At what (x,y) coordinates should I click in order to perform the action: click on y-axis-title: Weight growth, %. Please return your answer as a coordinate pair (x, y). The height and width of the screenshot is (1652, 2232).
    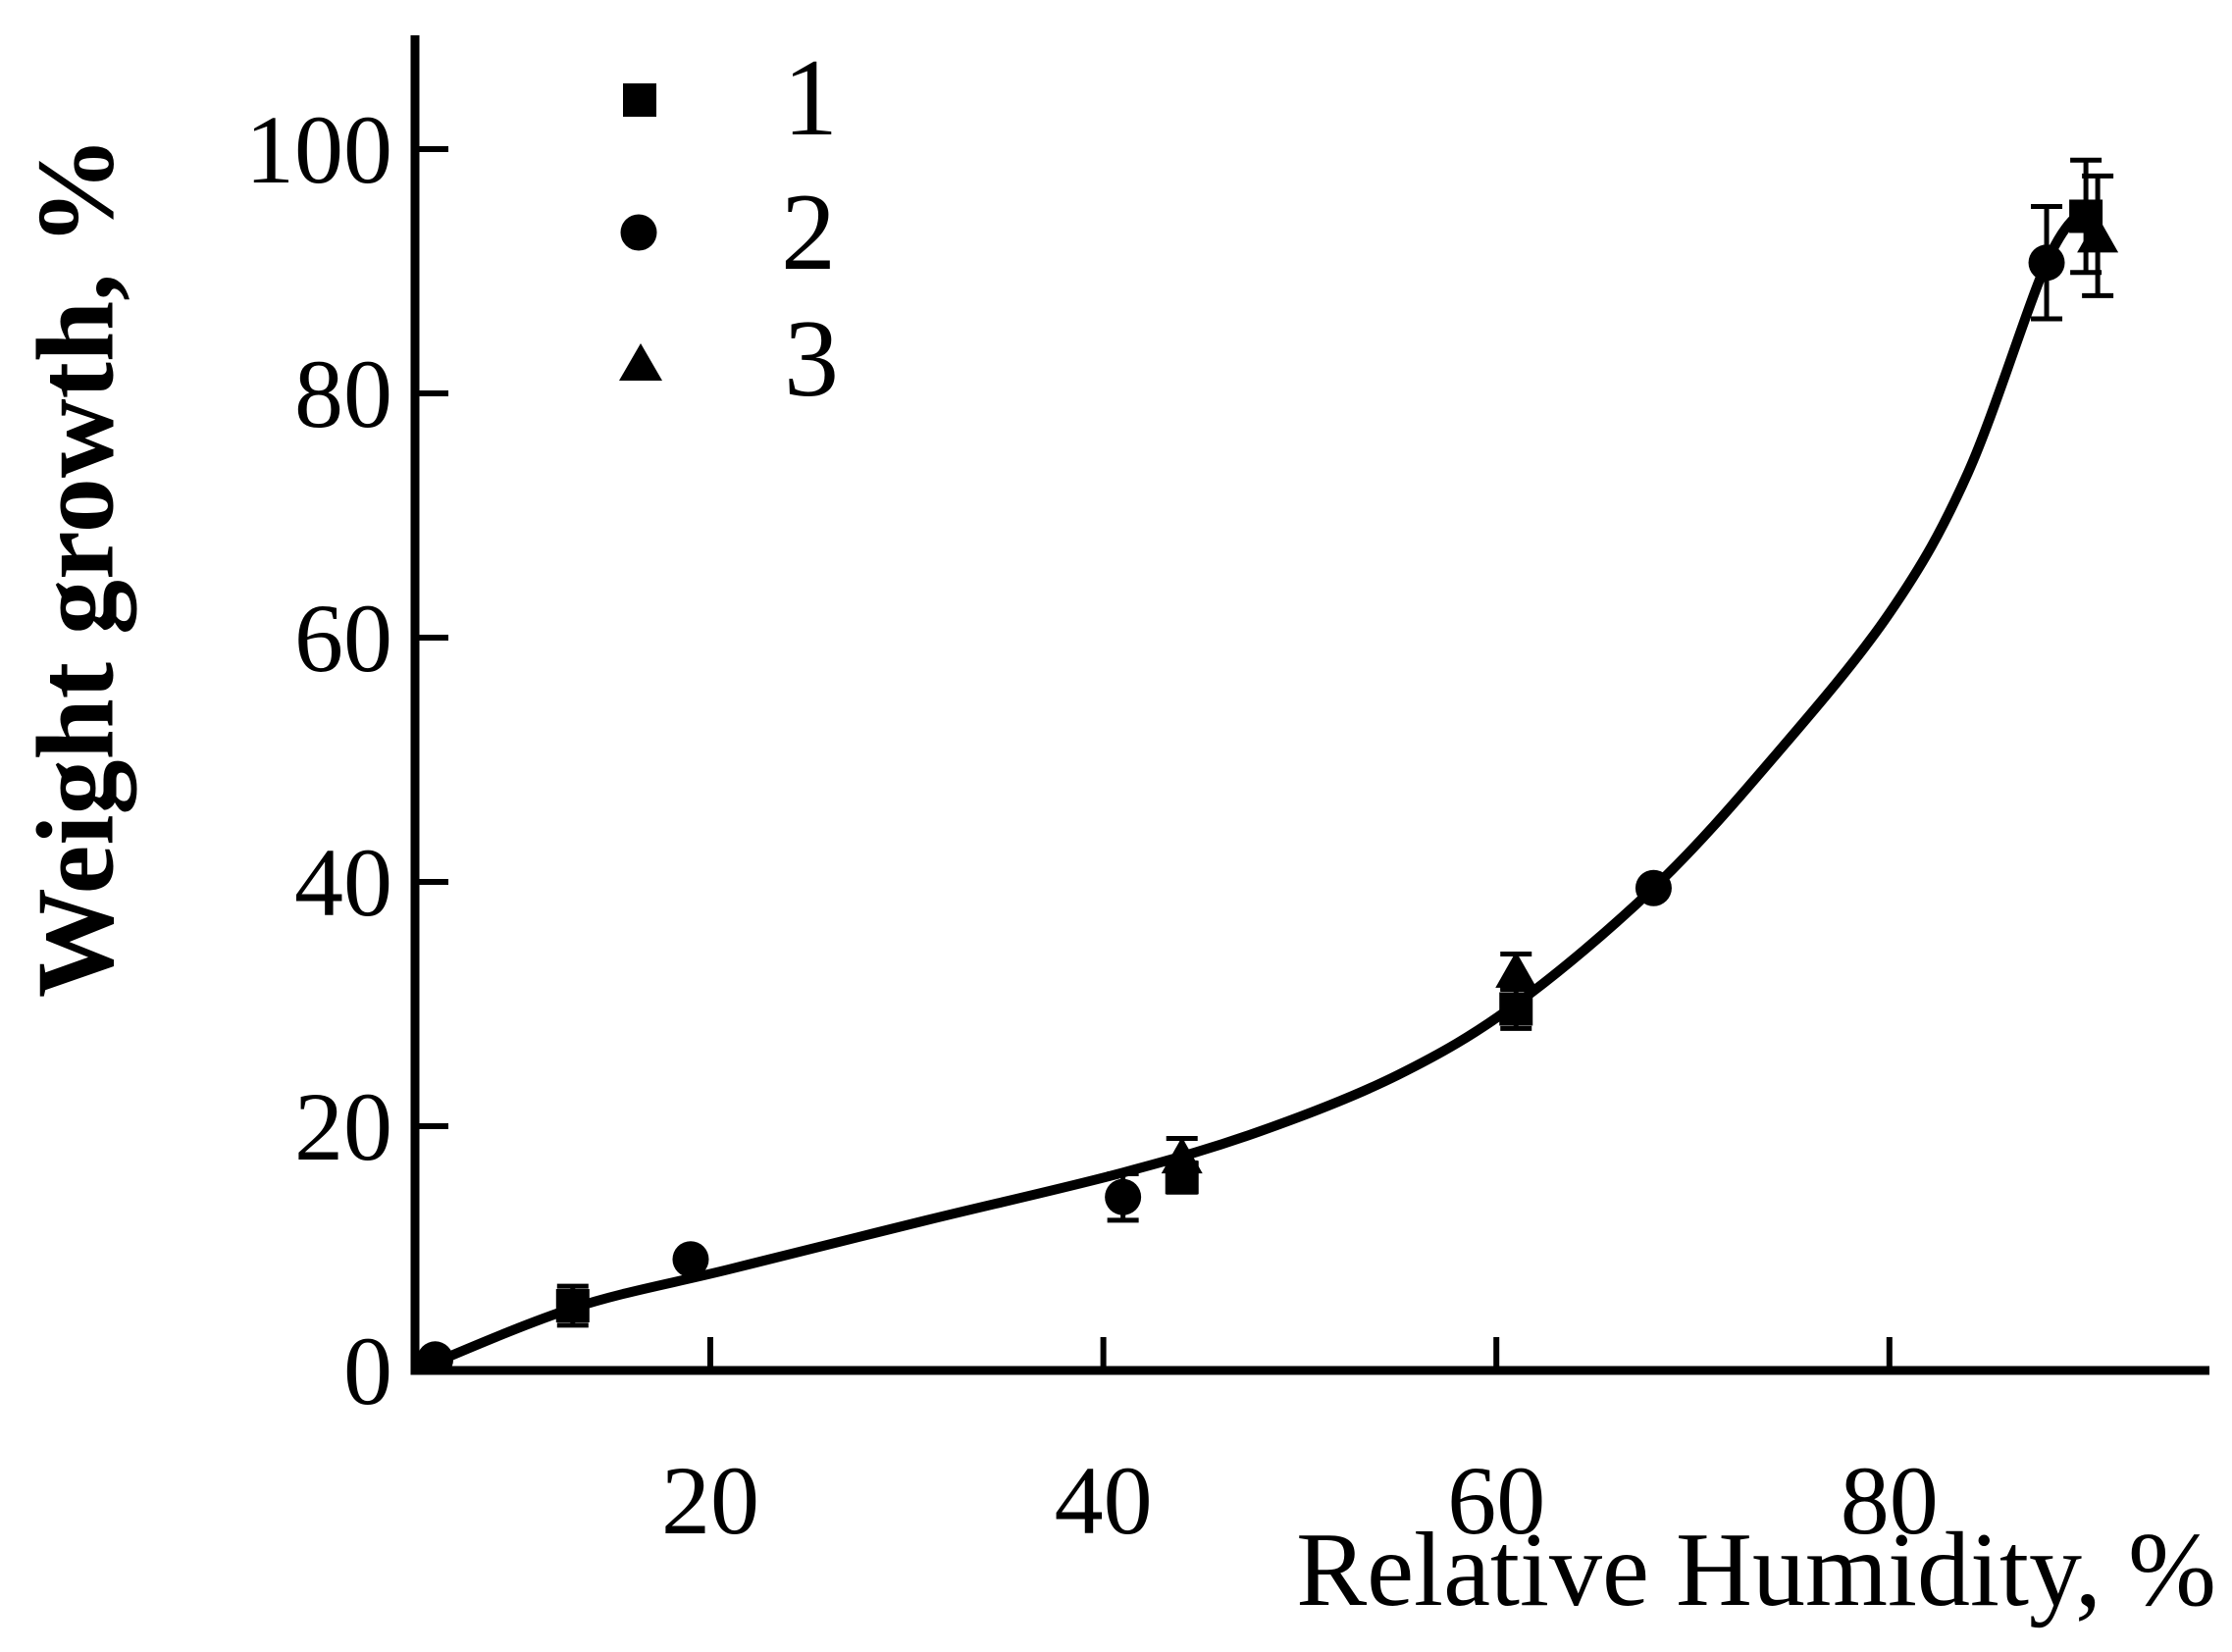
    Looking at the image, I should click on (76, 567).